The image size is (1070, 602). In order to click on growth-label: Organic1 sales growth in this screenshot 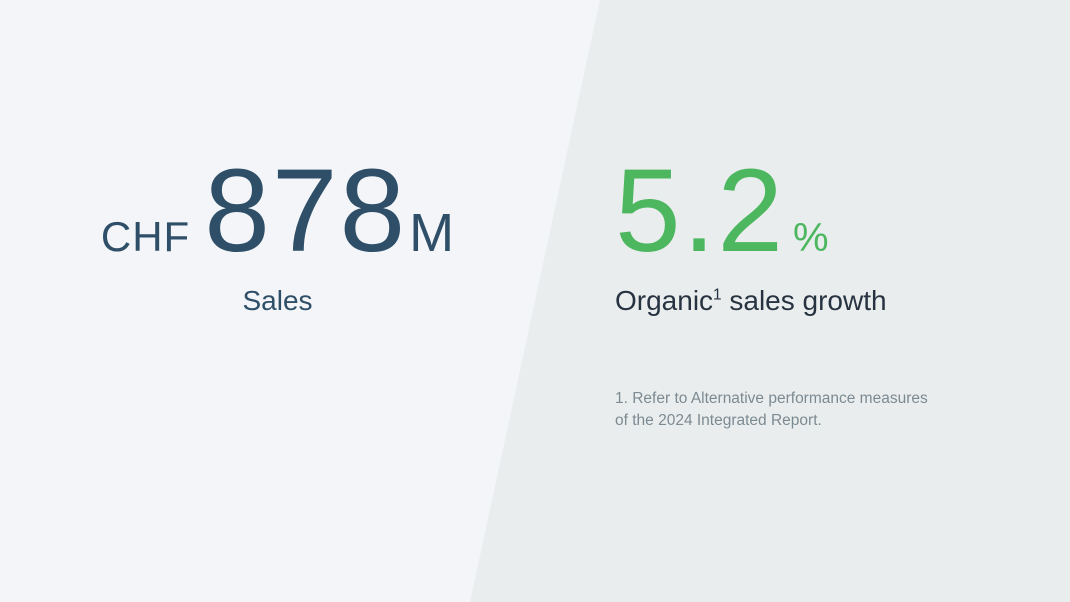, I will do `click(825, 301)`.